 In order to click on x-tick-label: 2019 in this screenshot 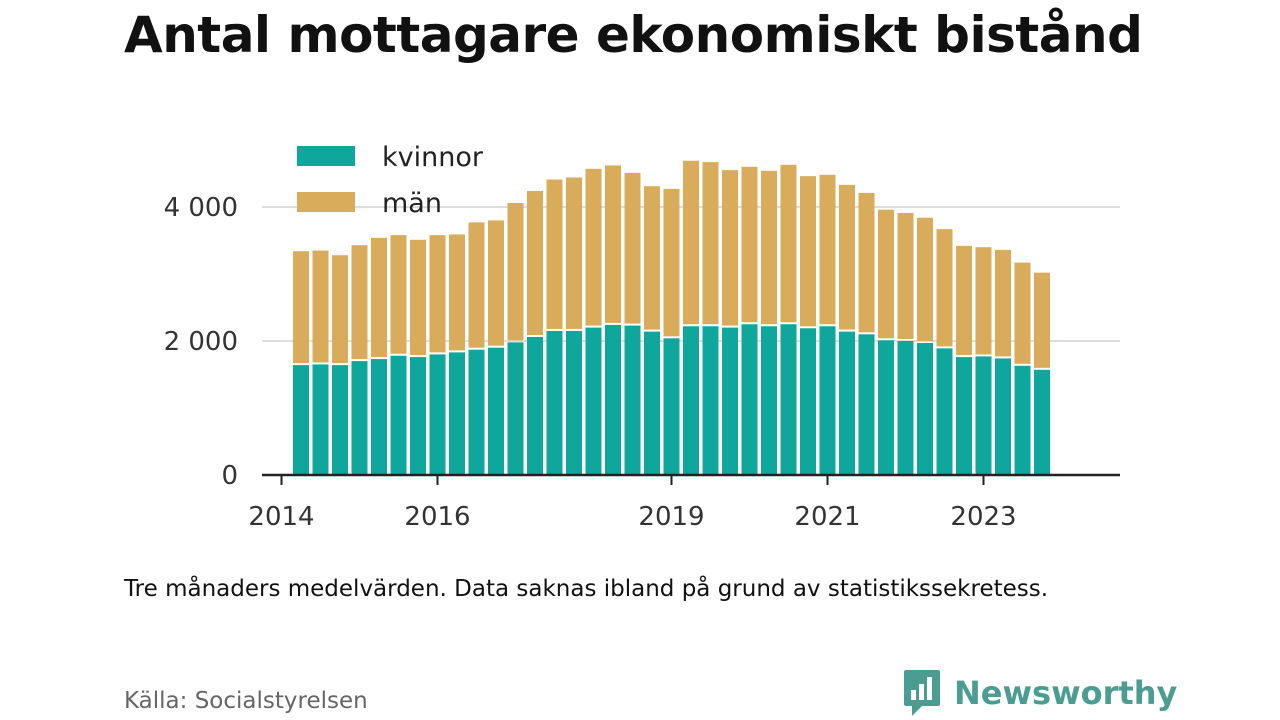, I will do `click(671, 517)`.